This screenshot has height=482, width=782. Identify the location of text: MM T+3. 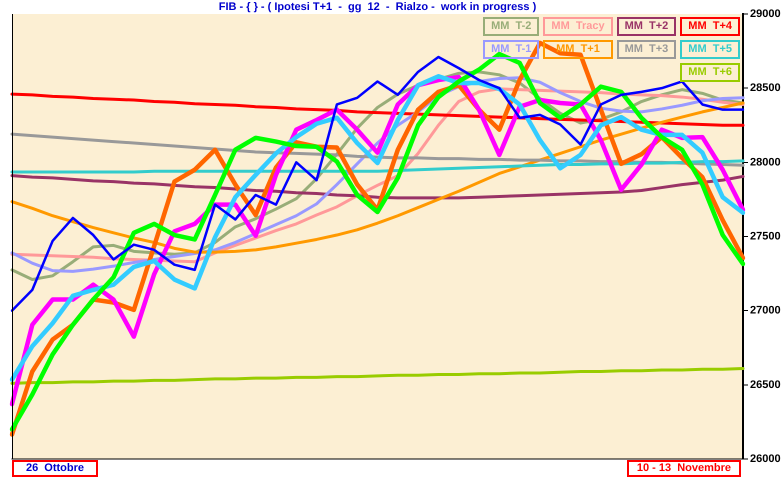
(646, 49).